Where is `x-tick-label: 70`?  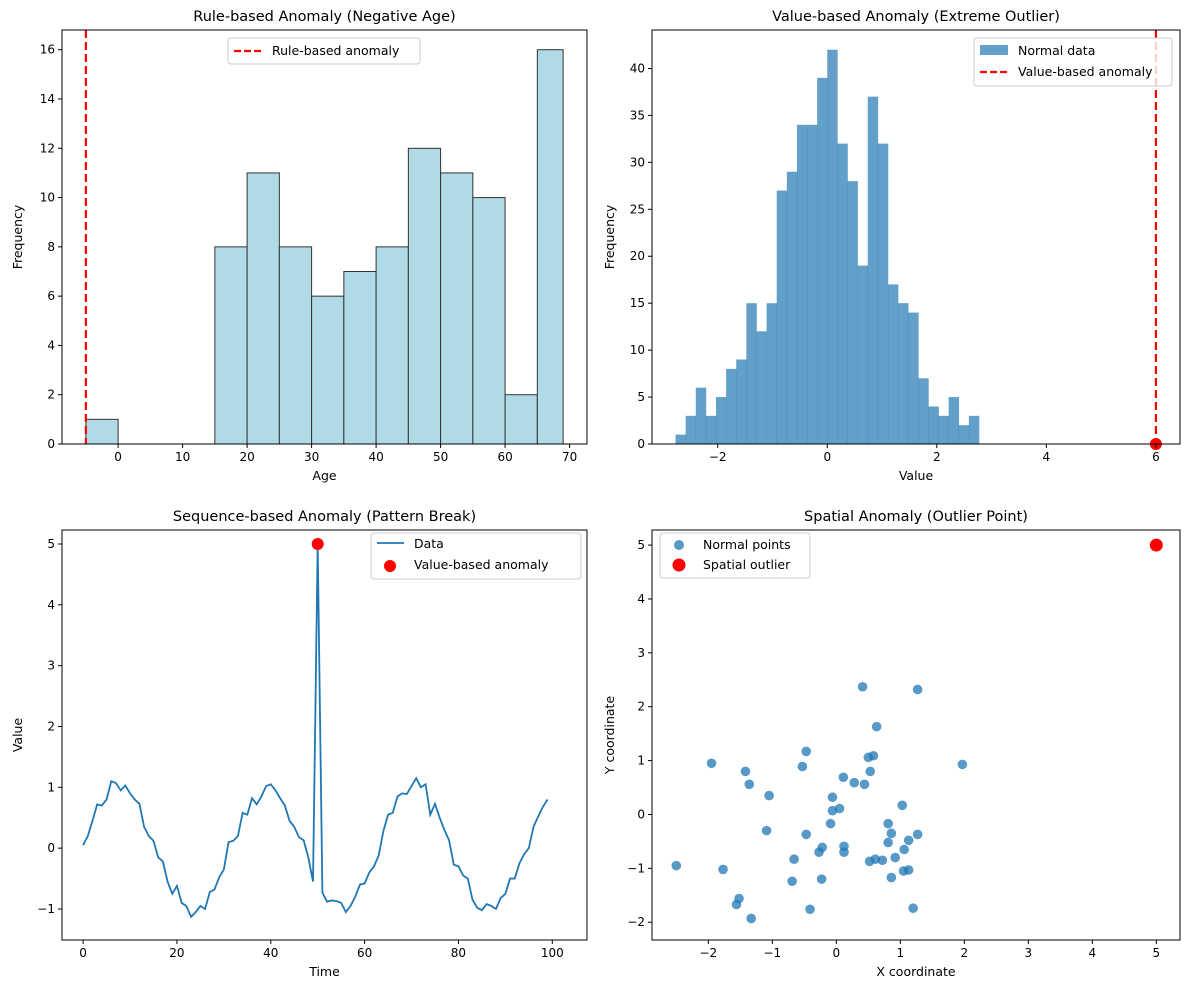 x-tick-label: 70 is located at coordinates (569, 457).